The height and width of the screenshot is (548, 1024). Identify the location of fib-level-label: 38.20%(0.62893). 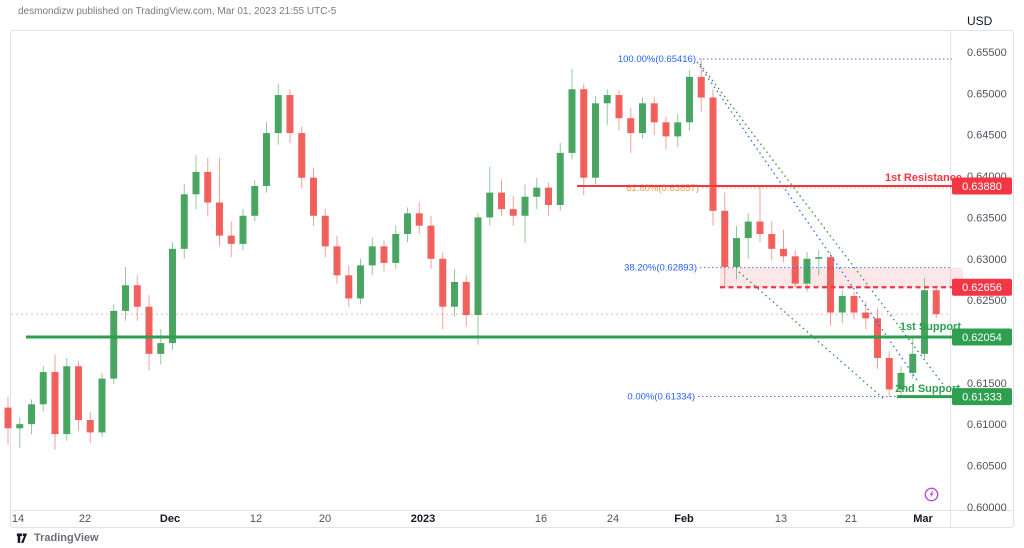
(660, 268).